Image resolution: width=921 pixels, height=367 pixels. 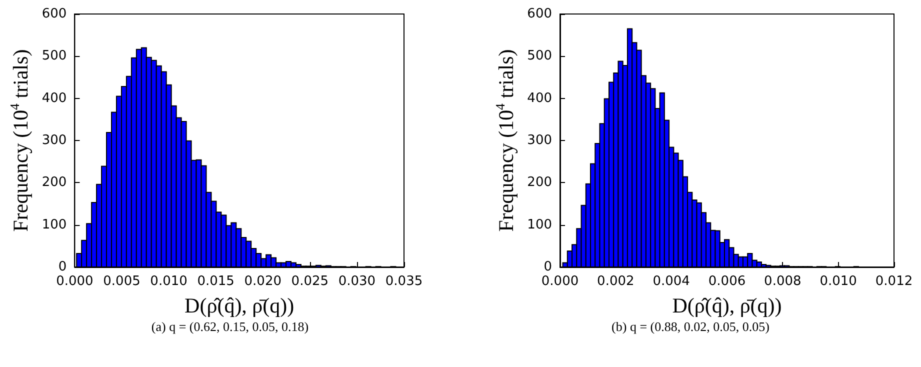 What do you see at coordinates (894, 281) in the screenshot?
I see `x-tick-label: 0.012` at bounding box center [894, 281].